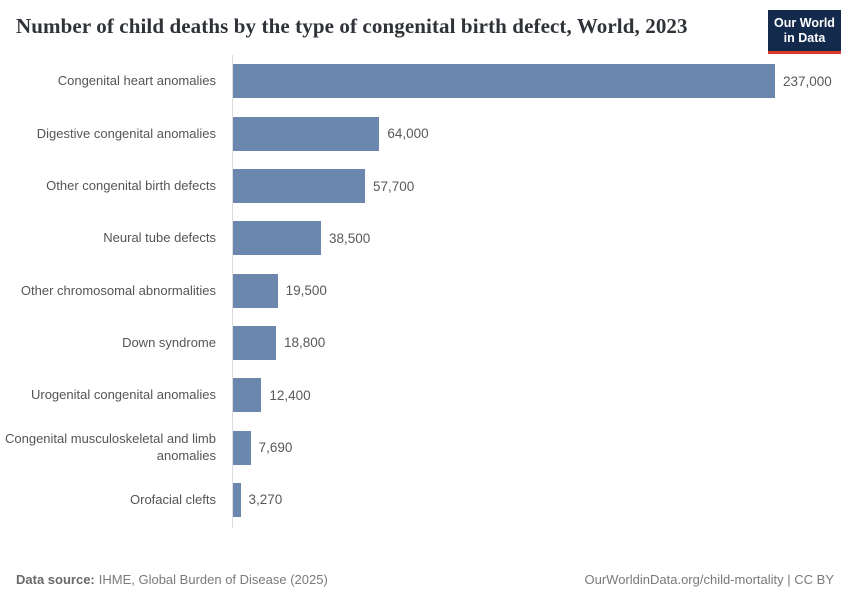  What do you see at coordinates (118, 290) in the screenshot?
I see `category-label: Other chromosomal abnormalities` at bounding box center [118, 290].